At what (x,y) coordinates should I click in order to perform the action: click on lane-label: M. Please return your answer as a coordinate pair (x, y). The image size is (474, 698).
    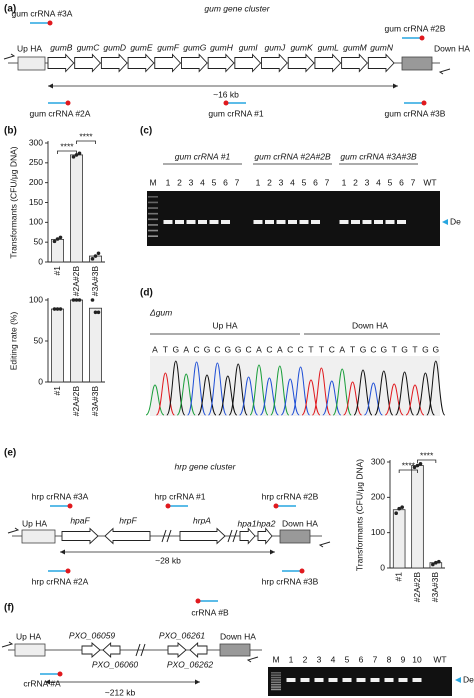
    Looking at the image, I should click on (152, 182).